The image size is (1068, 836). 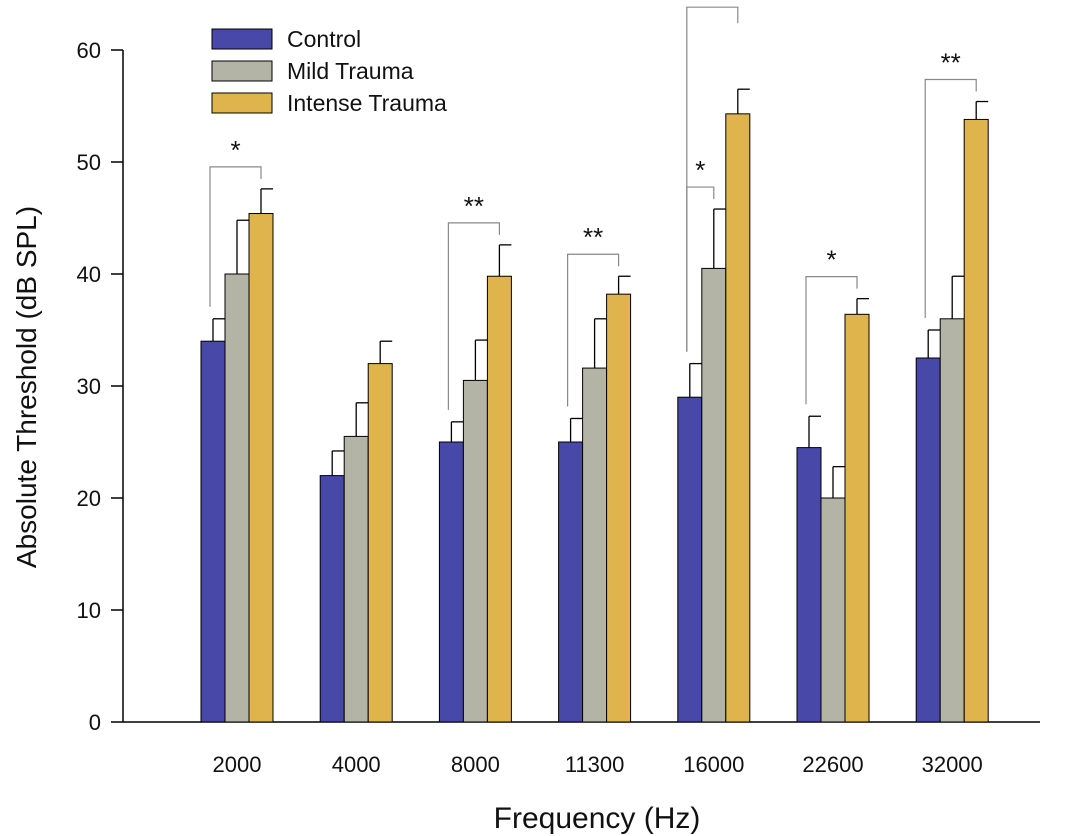 I want to click on x-tick-label: 11300, so click(x=595, y=764).